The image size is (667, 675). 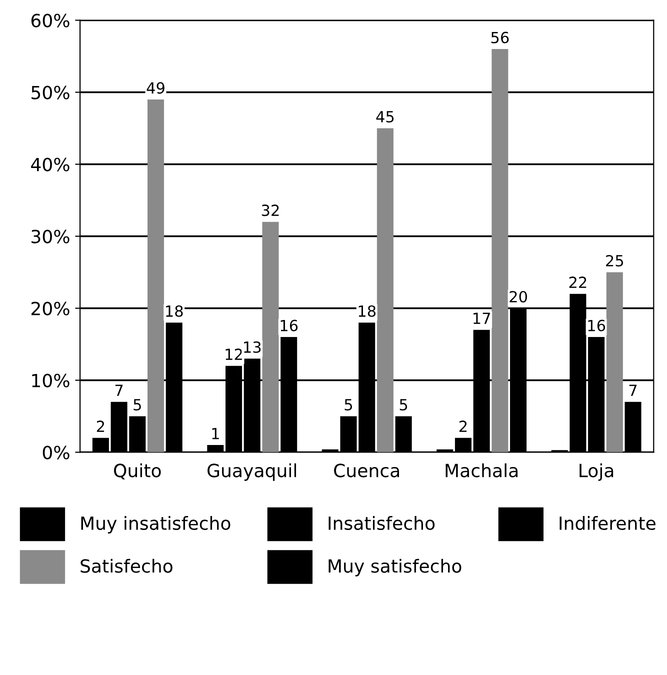 I want to click on x-tick-label: Quito, so click(x=137, y=471).